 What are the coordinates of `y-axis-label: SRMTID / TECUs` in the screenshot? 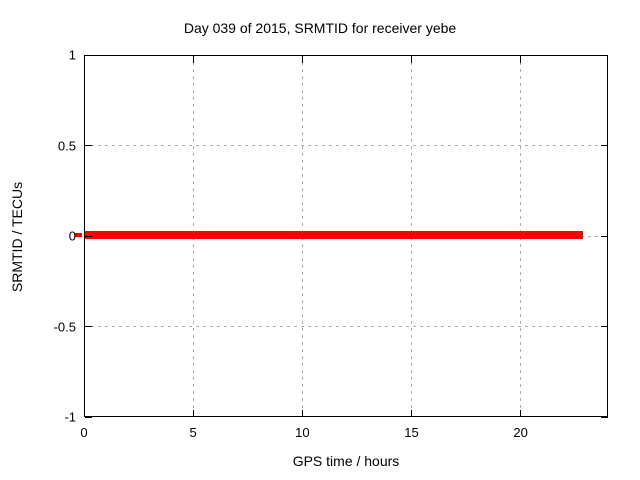 It's located at (17, 237).